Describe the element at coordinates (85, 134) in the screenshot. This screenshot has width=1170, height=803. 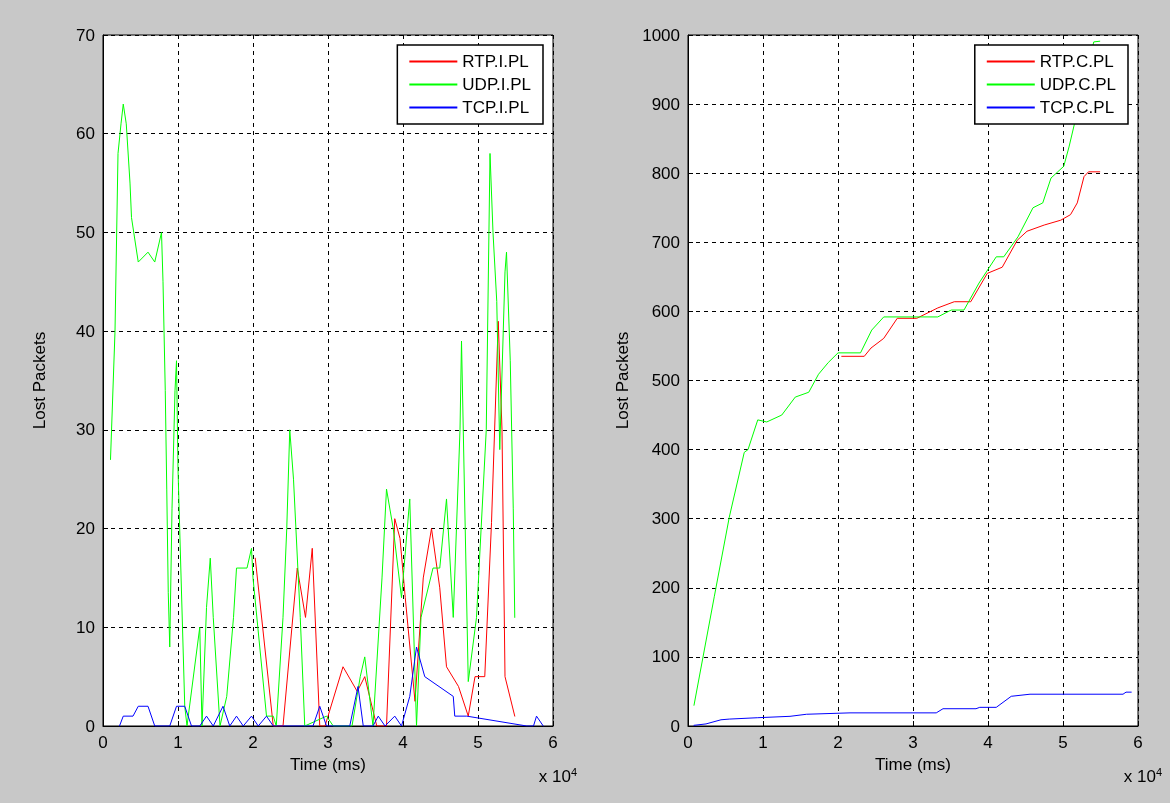
I see `y-tick-label: 60` at that location.